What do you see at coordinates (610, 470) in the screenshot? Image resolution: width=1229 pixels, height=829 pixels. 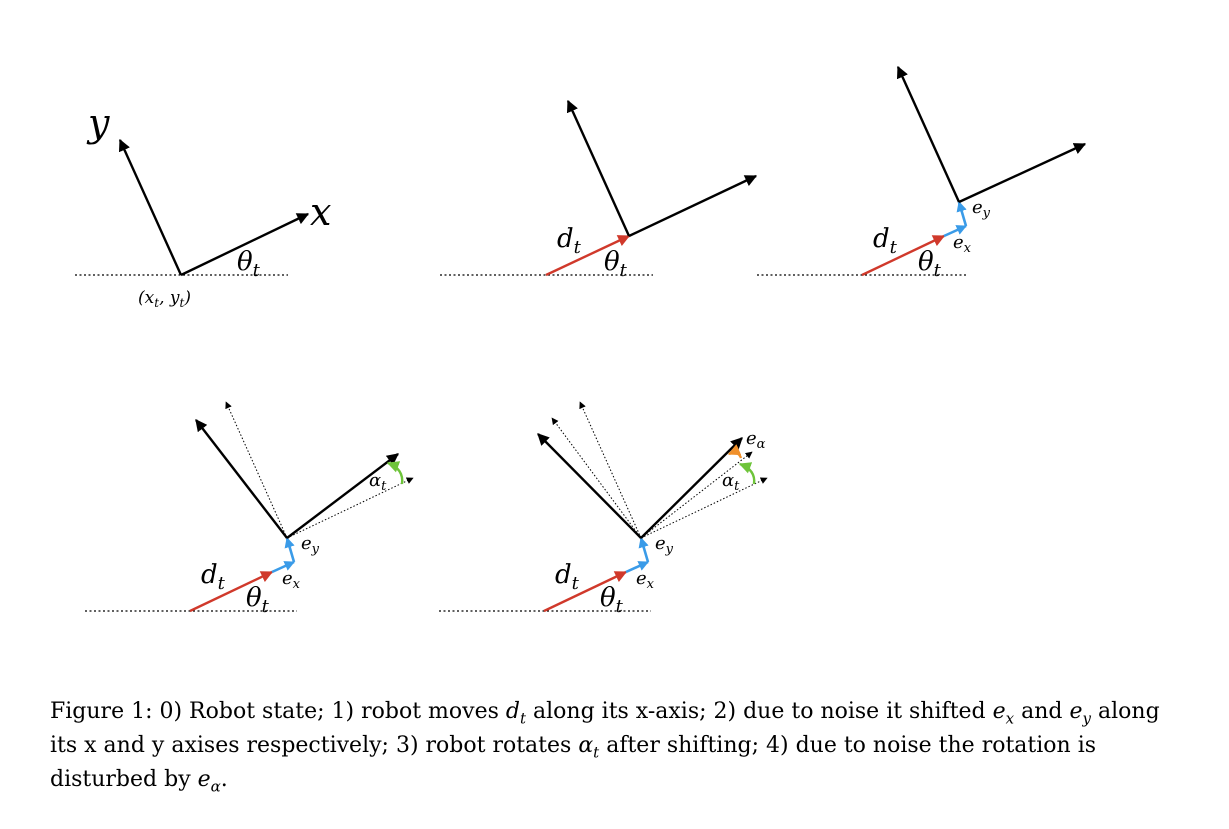 I see `original-y-axis` at bounding box center [610, 470].